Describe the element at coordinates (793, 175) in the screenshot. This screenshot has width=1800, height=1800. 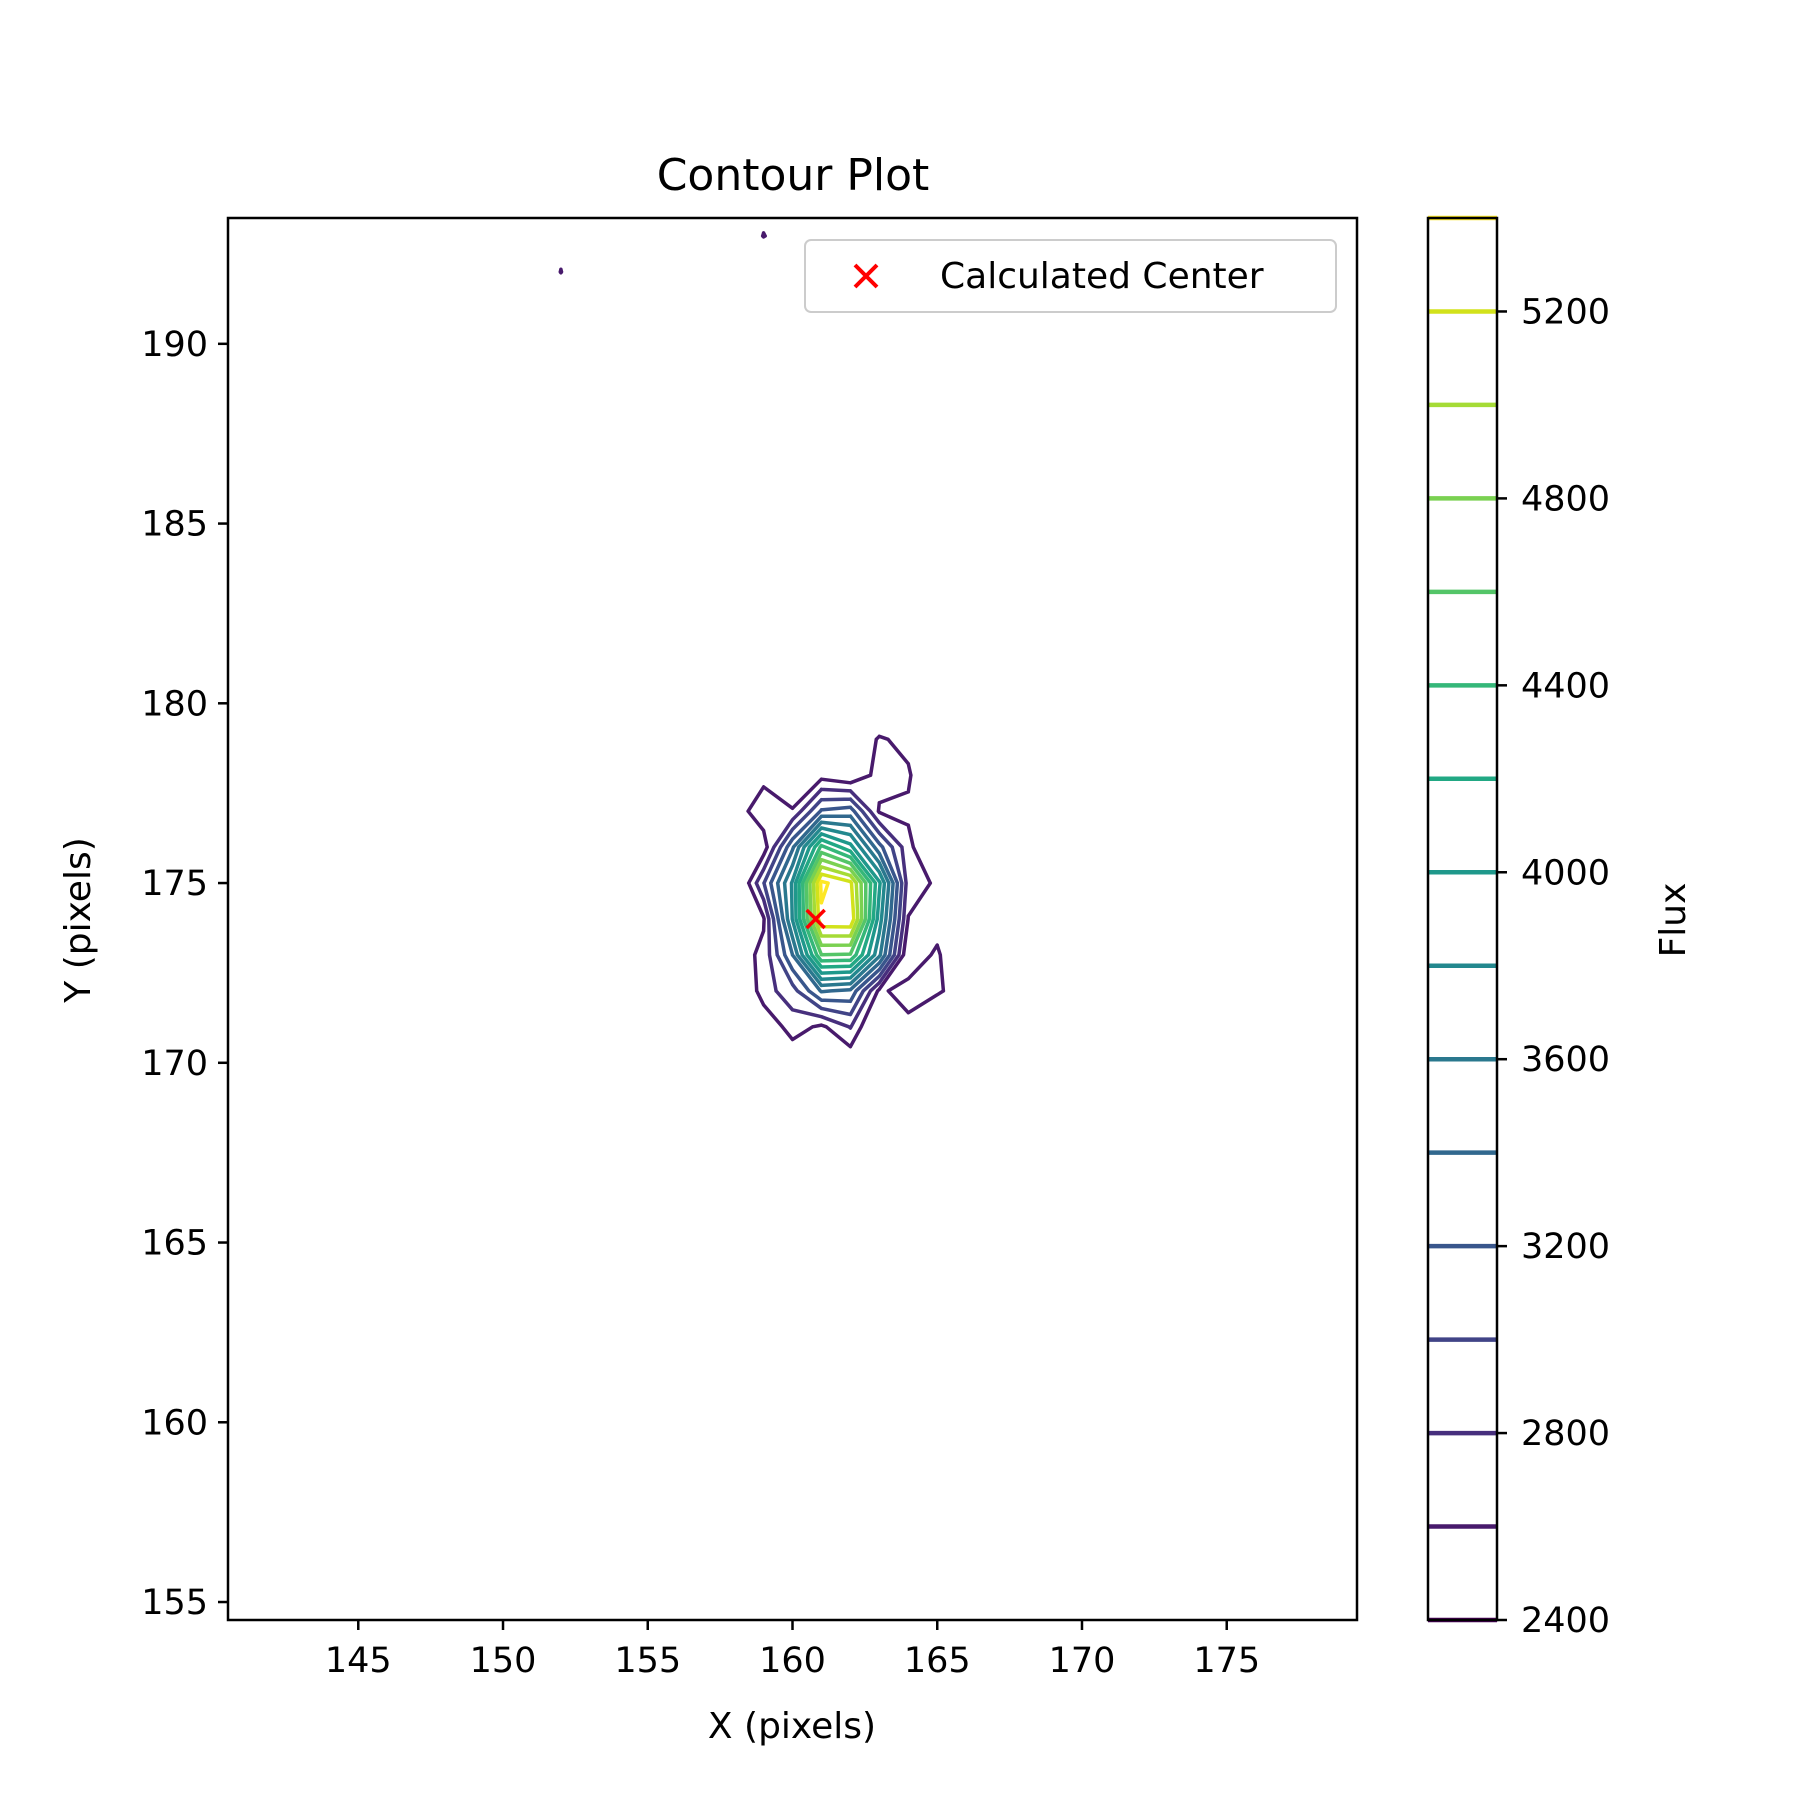
I see `chart-title: Contour Plot` at that location.